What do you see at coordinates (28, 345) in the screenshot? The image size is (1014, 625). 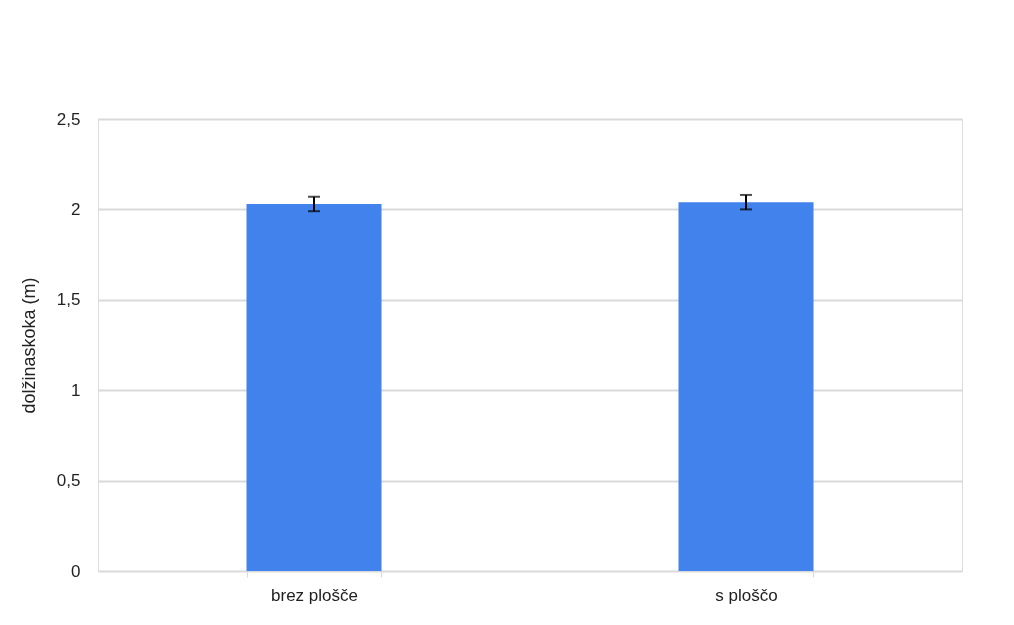 I see `y-axis-title: dolžinaskoka (m)` at bounding box center [28, 345].